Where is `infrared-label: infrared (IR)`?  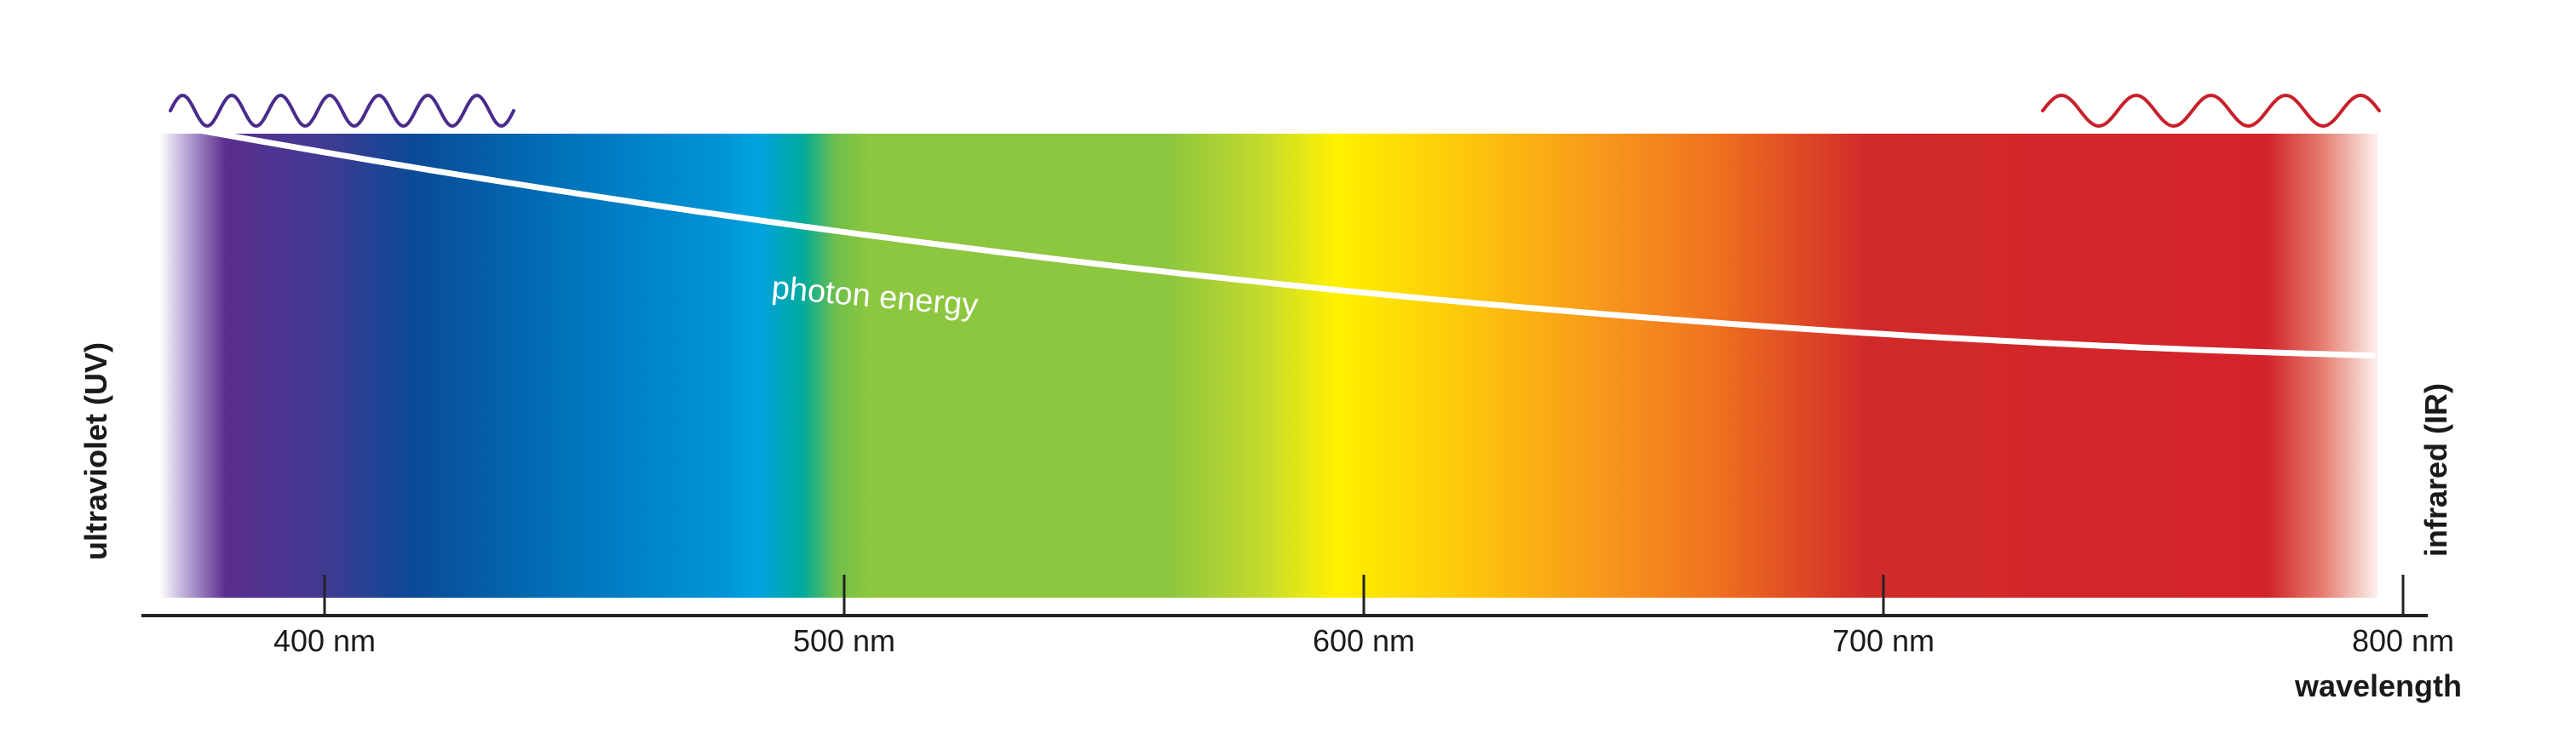 infrared-label: infrared (IR) is located at coordinates (2435, 470).